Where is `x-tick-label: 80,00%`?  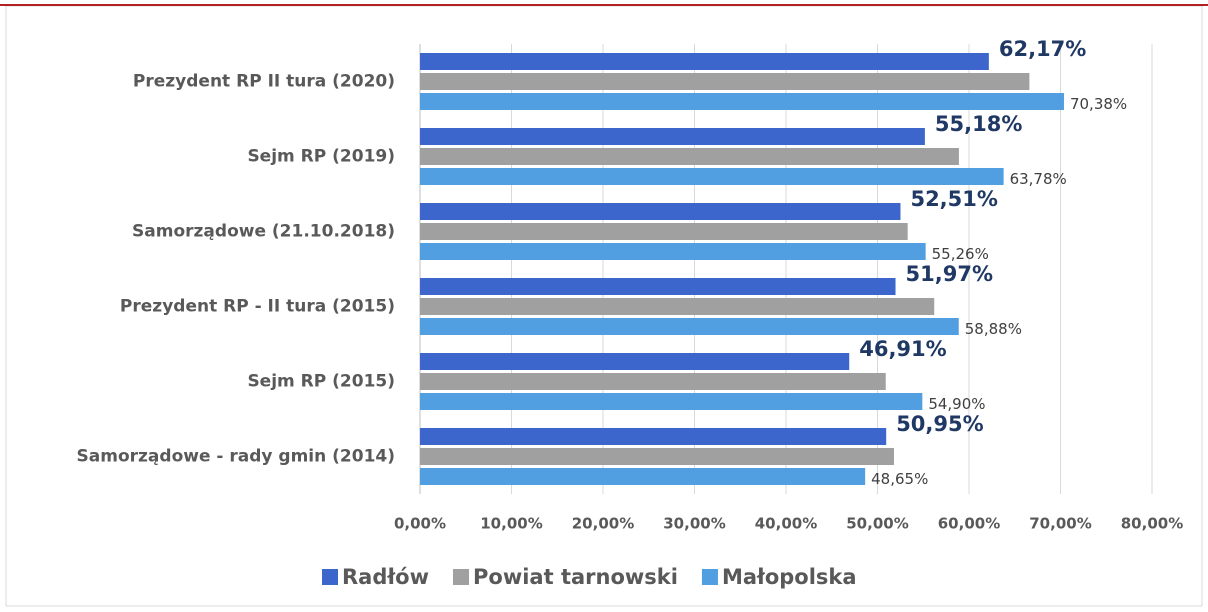
x-tick-label: 80,00% is located at coordinates (1152, 524).